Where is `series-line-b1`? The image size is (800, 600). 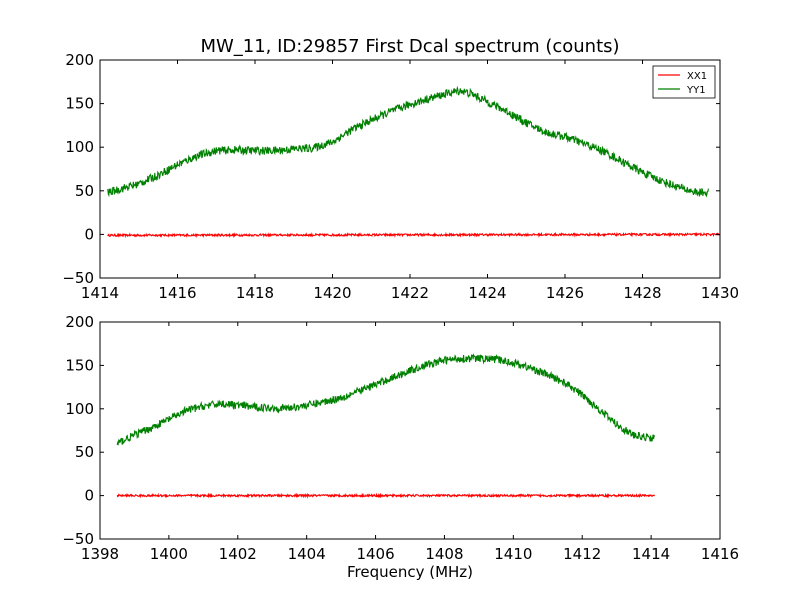 series-line-b1 is located at coordinates (386, 399).